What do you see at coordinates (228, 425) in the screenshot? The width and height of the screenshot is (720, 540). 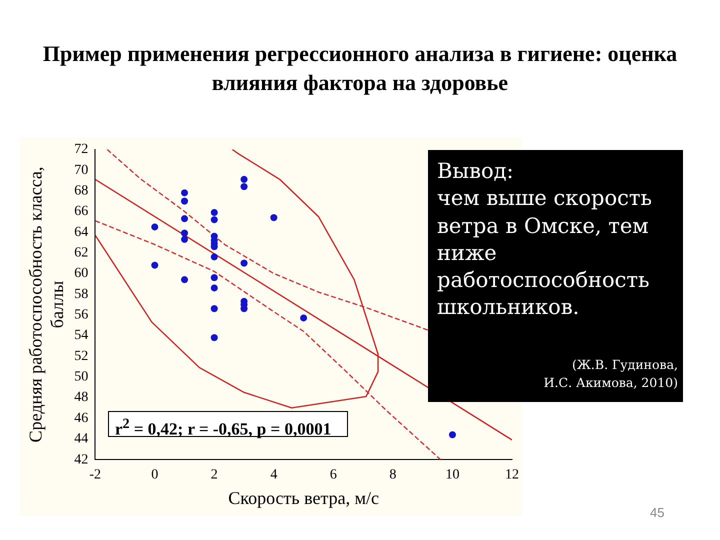 I see `annotation: r$^{2}$ = 0,42; r = -0,65, p = 0,0001` at bounding box center [228, 425].